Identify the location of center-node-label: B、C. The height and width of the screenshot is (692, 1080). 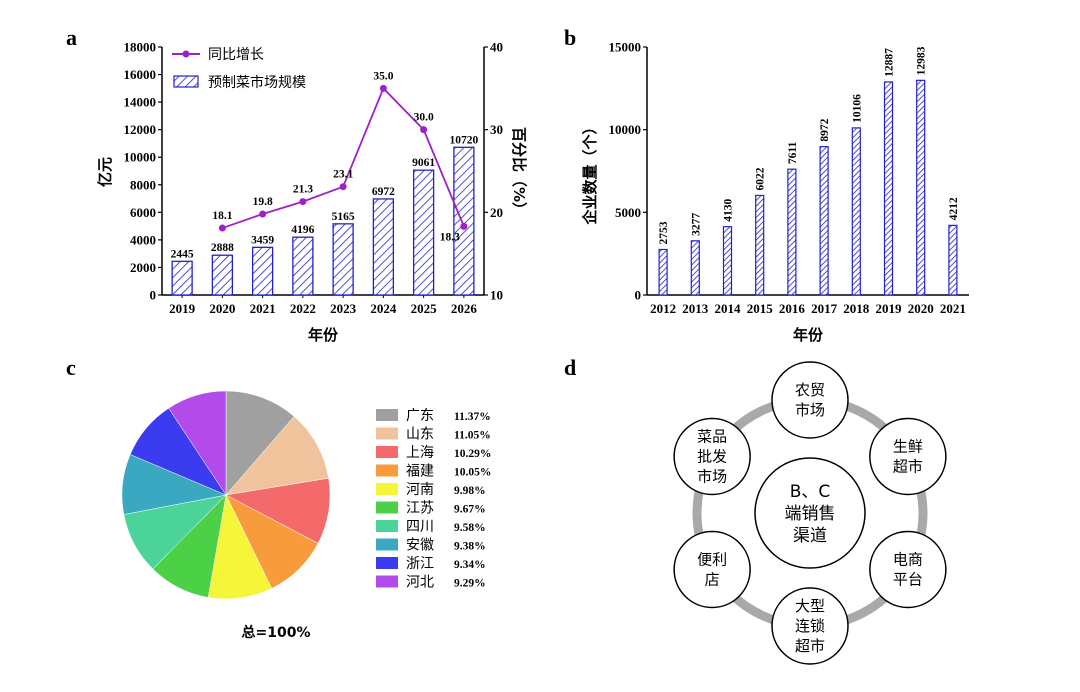
(810, 492).